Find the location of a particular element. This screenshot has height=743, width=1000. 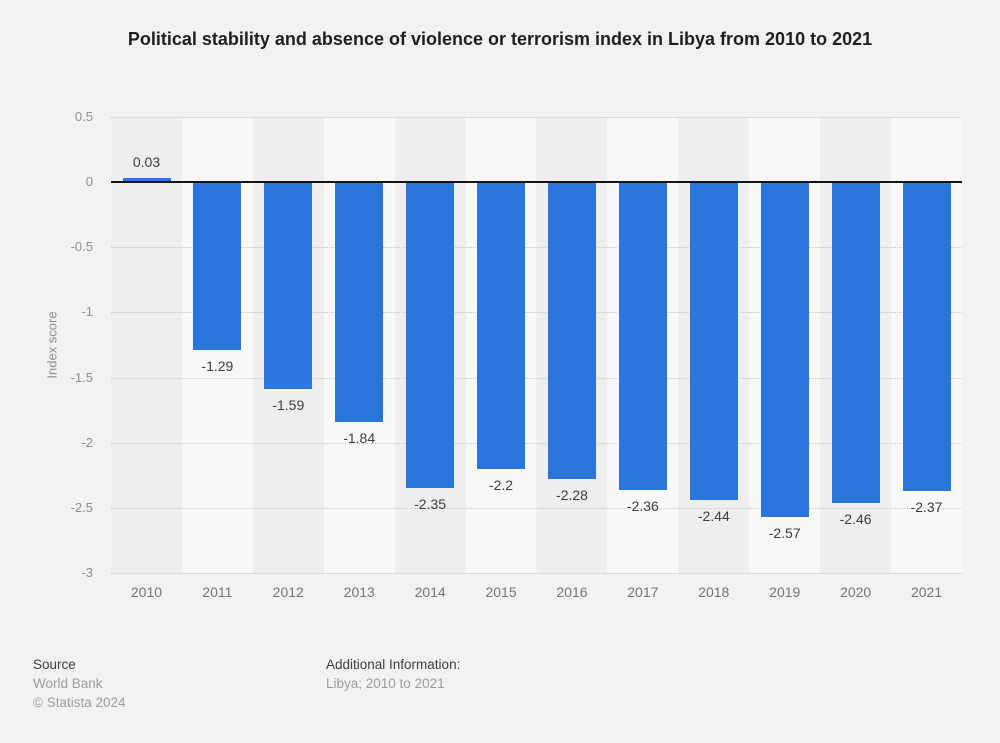

bar-2021 is located at coordinates (926, 336).